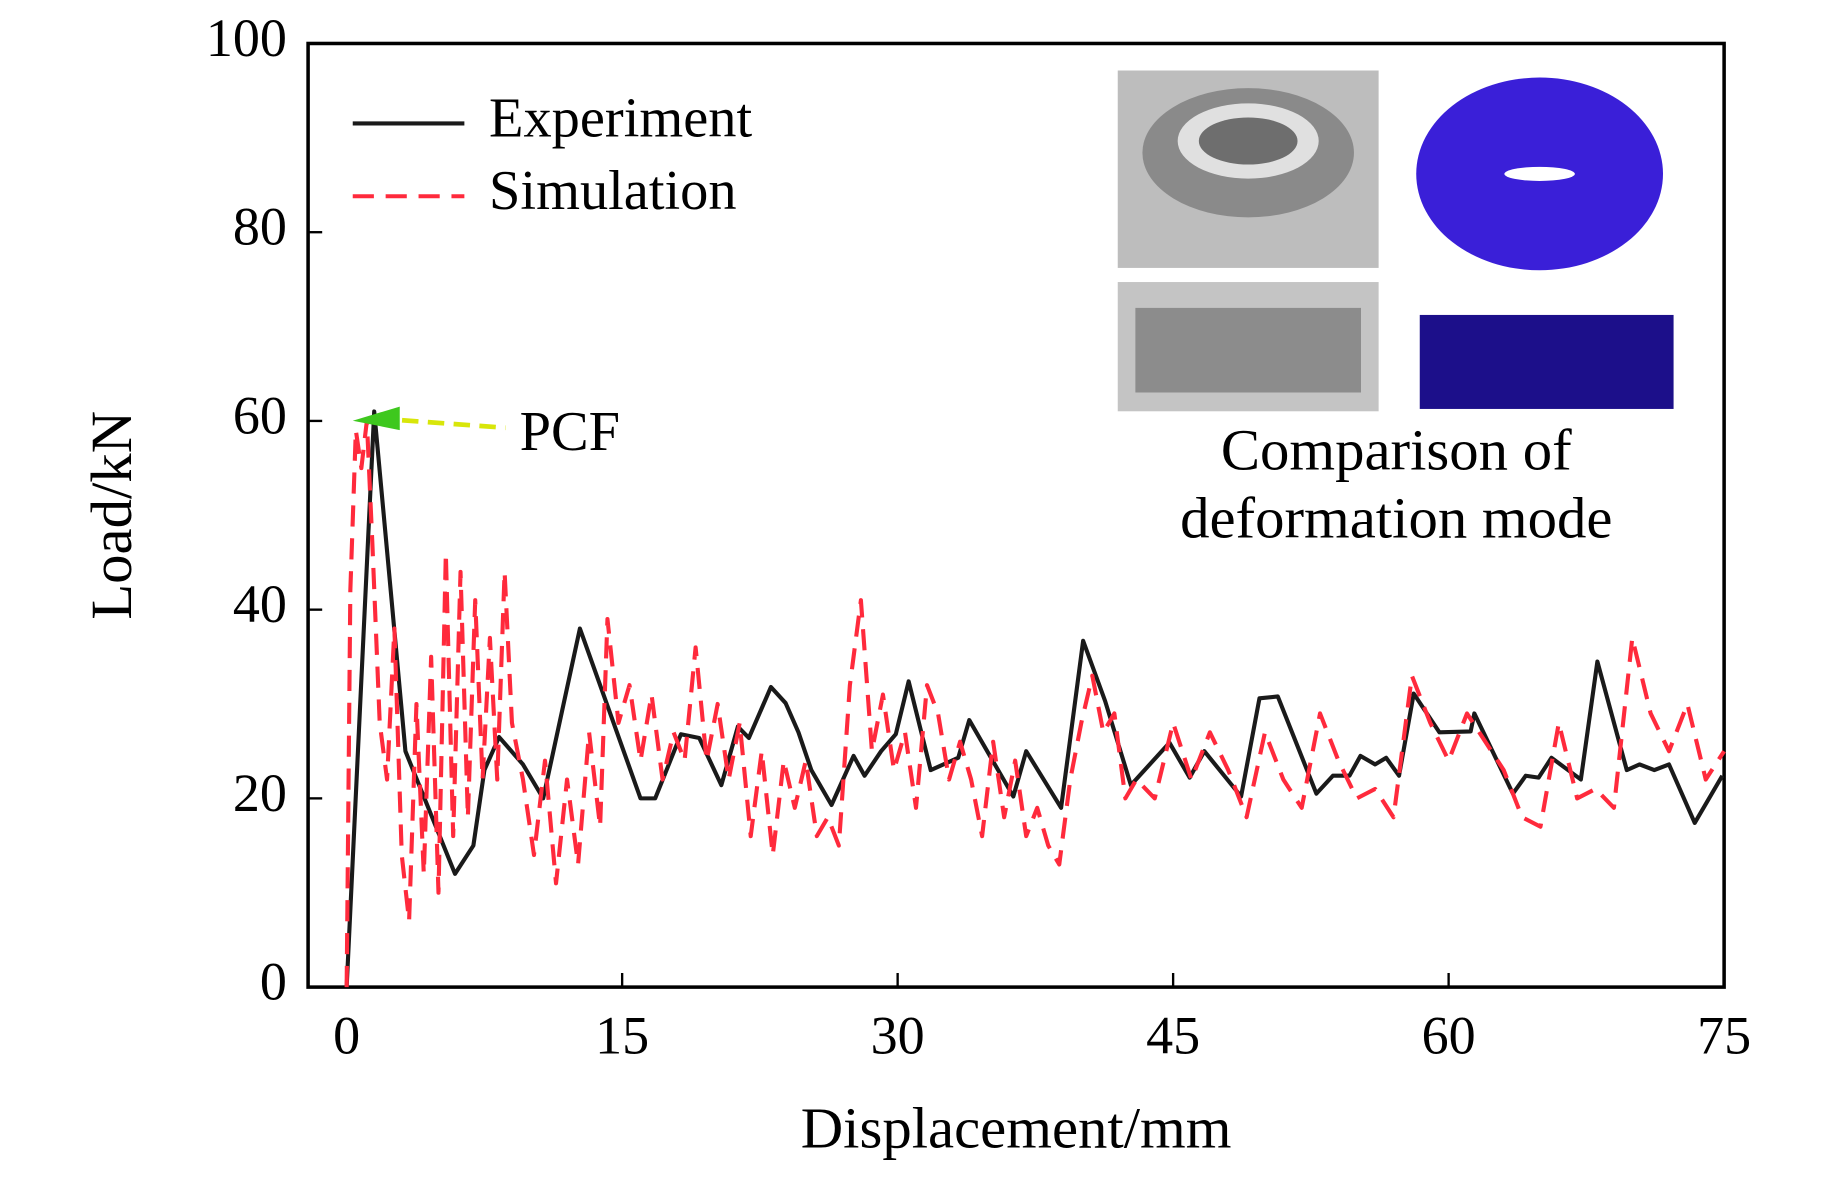 The height and width of the screenshot is (1181, 1843). What do you see at coordinates (1396, 518) in the screenshot?
I see `annotation: deformation mode` at bounding box center [1396, 518].